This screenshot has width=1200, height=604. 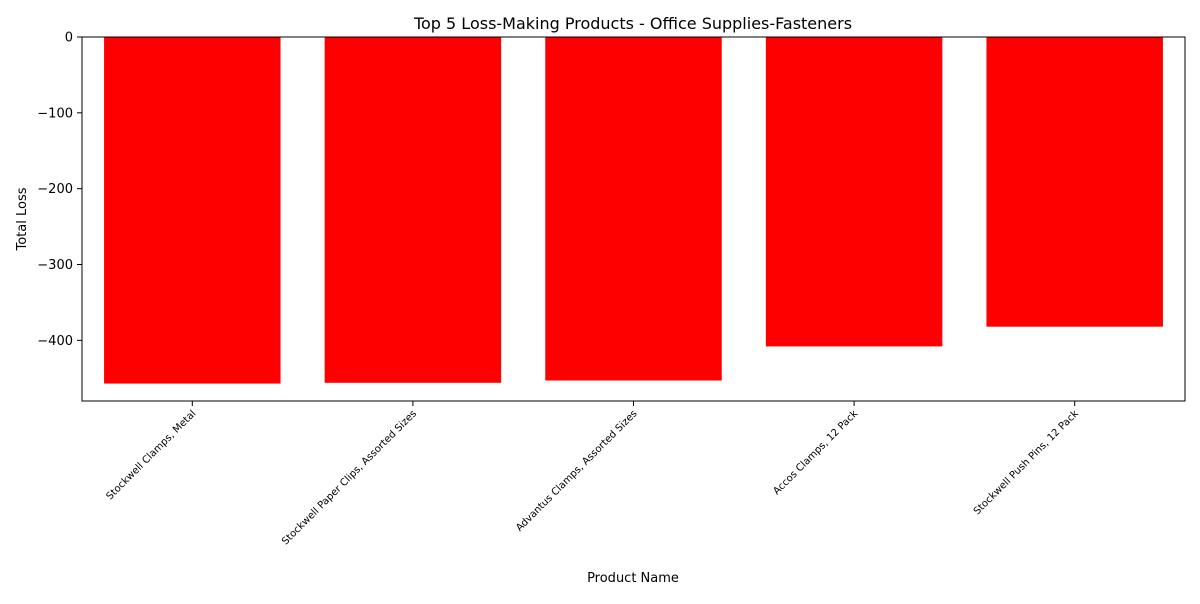 What do you see at coordinates (55, 113) in the screenshot?
I see `y-tick-label: −100` at bounding box center [55, 113].